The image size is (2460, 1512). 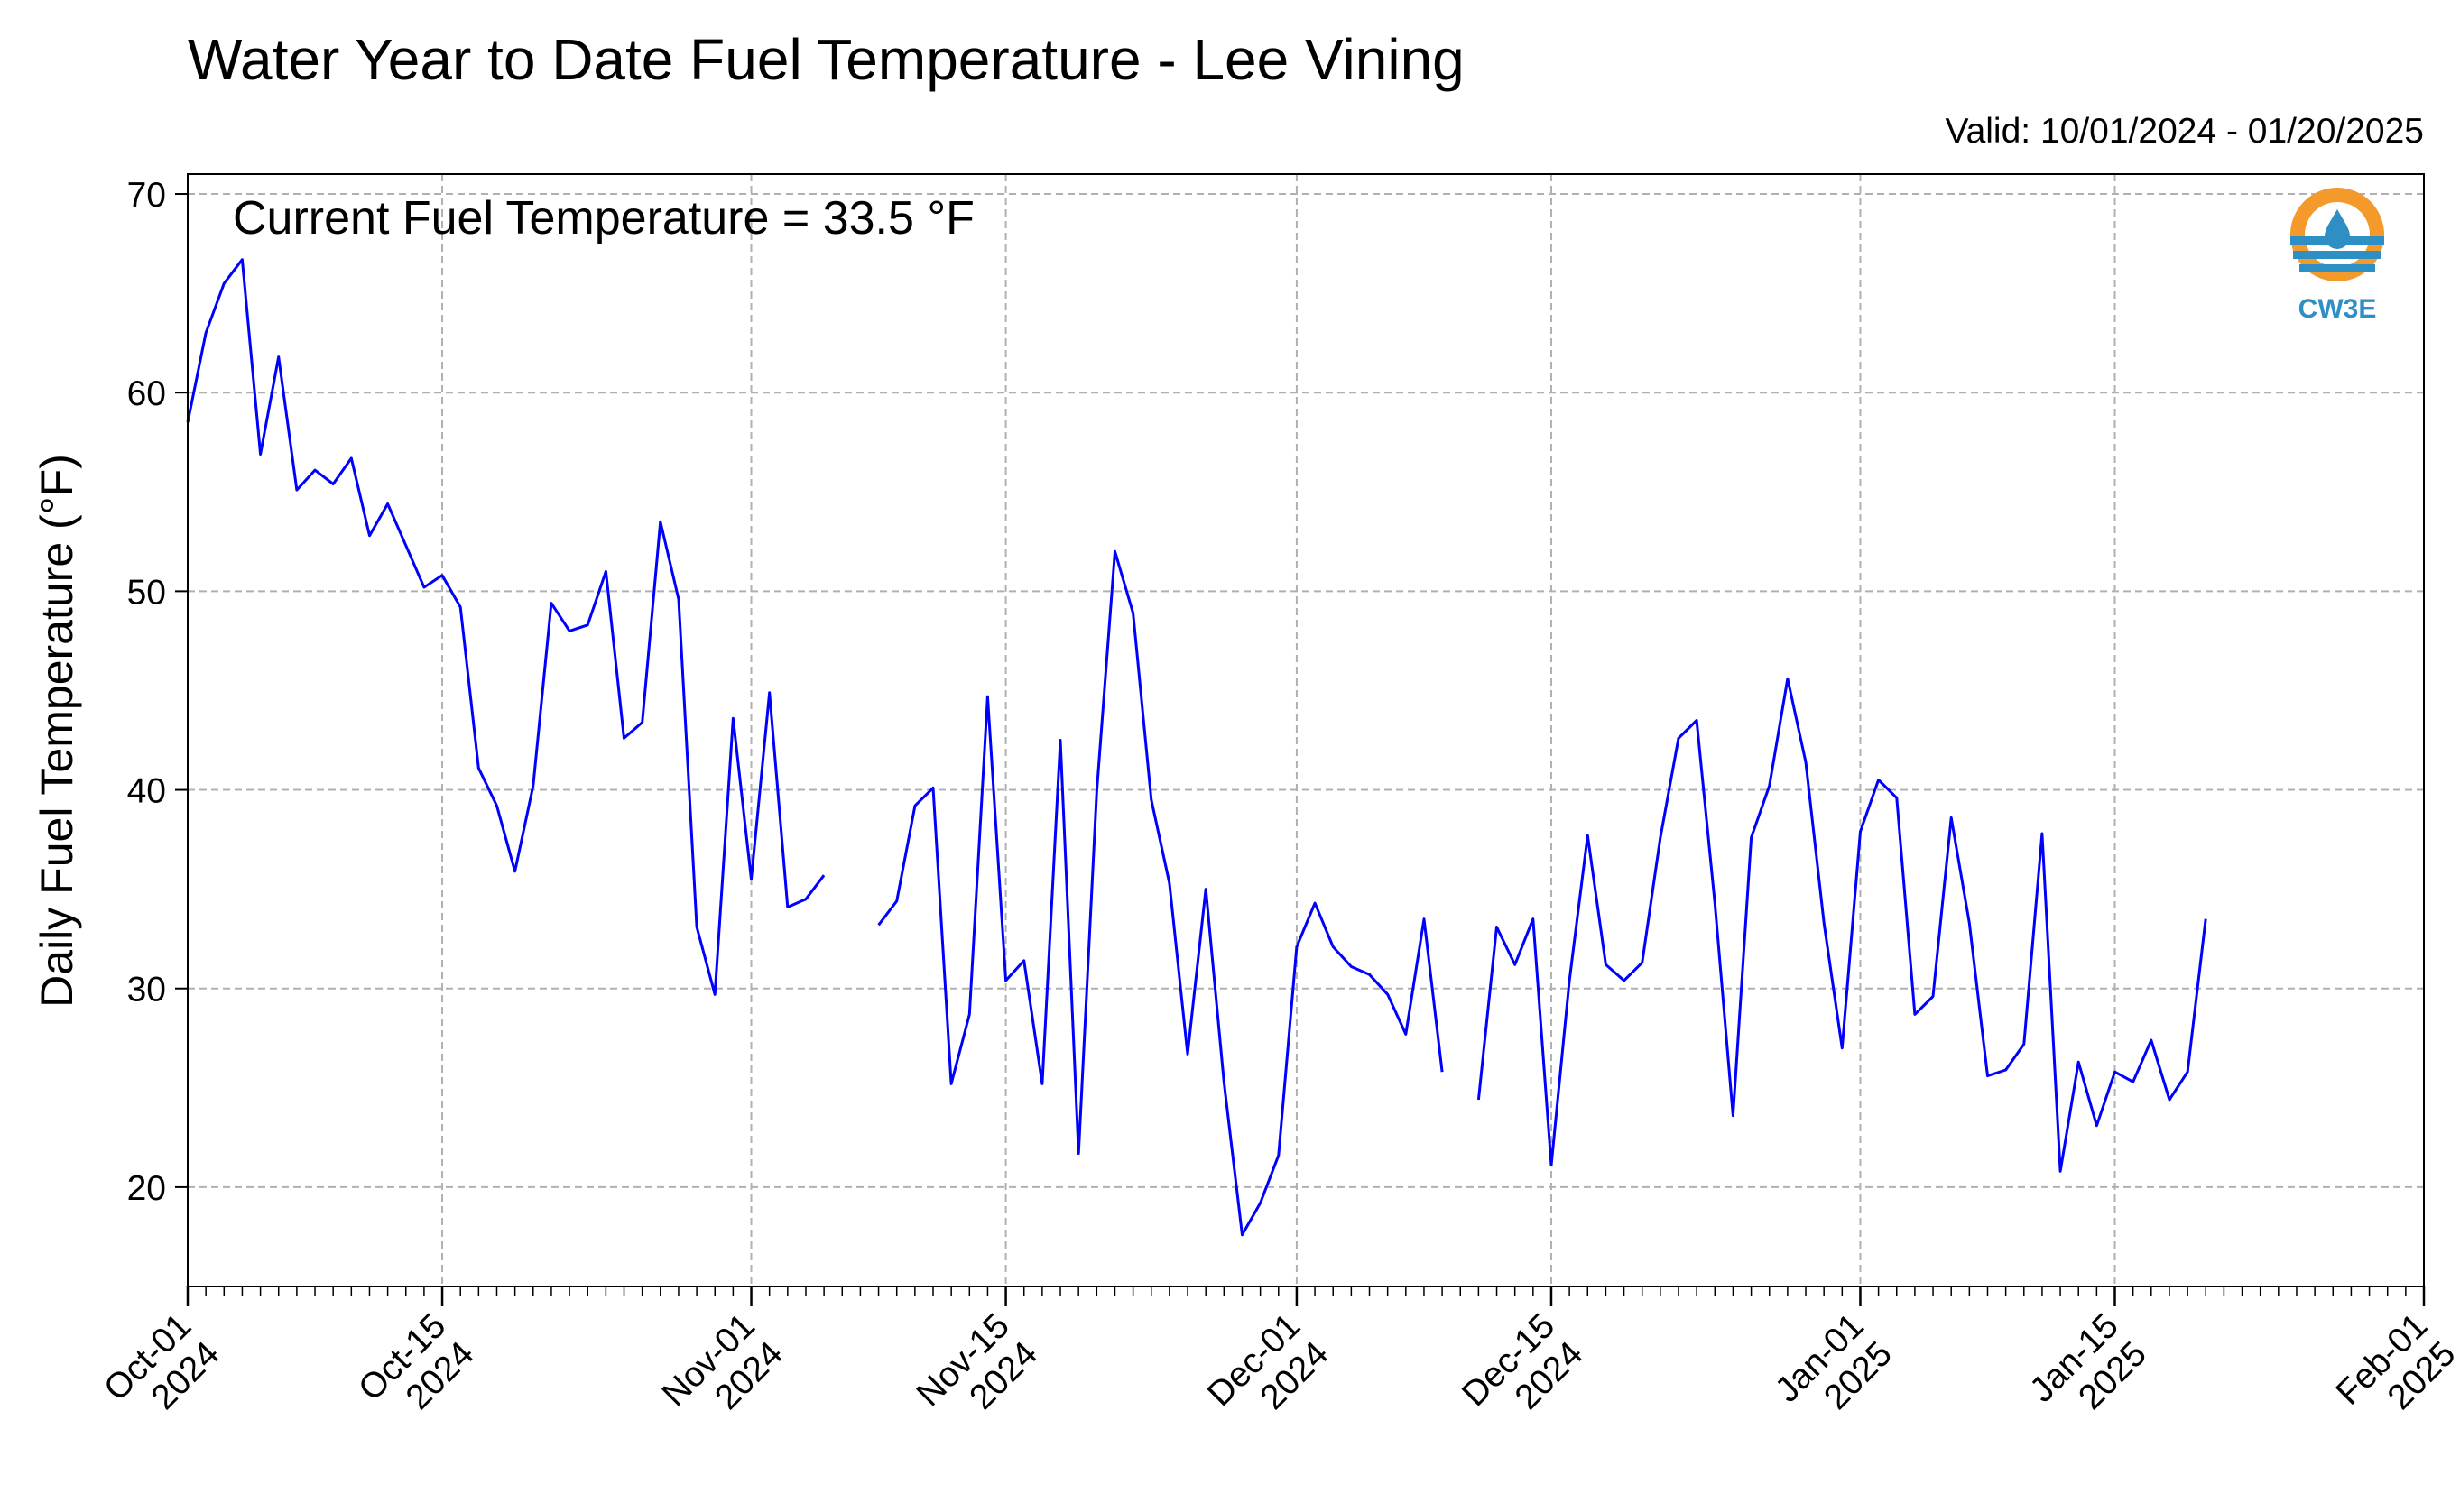 What do you see at coordinates (146, 592) in the screenshot?
I see `y-tick-label: 50` at bounding box center [146, 592].